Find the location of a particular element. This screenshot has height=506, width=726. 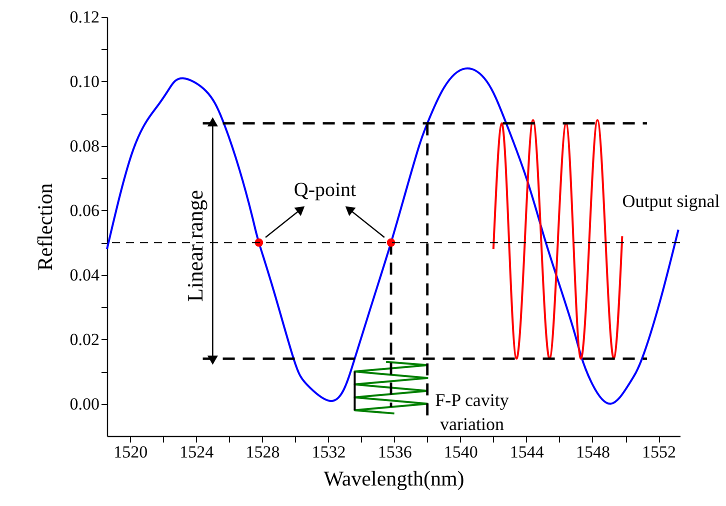

annotation: F-P cavity variation is located at coordinates (472, 412).